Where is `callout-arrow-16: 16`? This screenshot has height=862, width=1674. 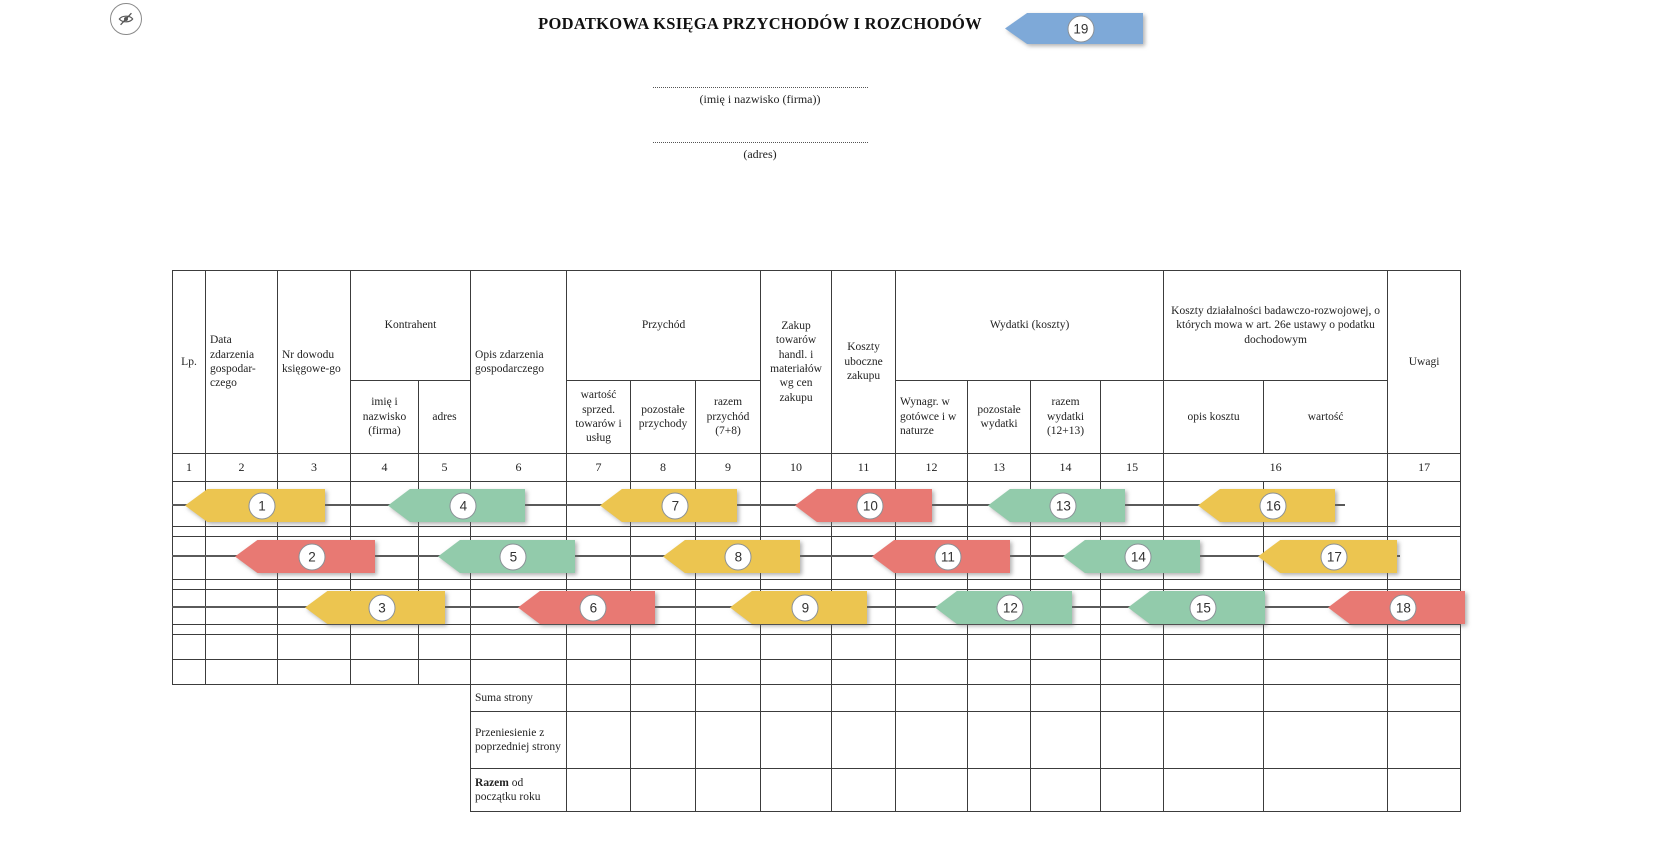
callout-arrow-16: 16 is located at coordinates (1266, 505).